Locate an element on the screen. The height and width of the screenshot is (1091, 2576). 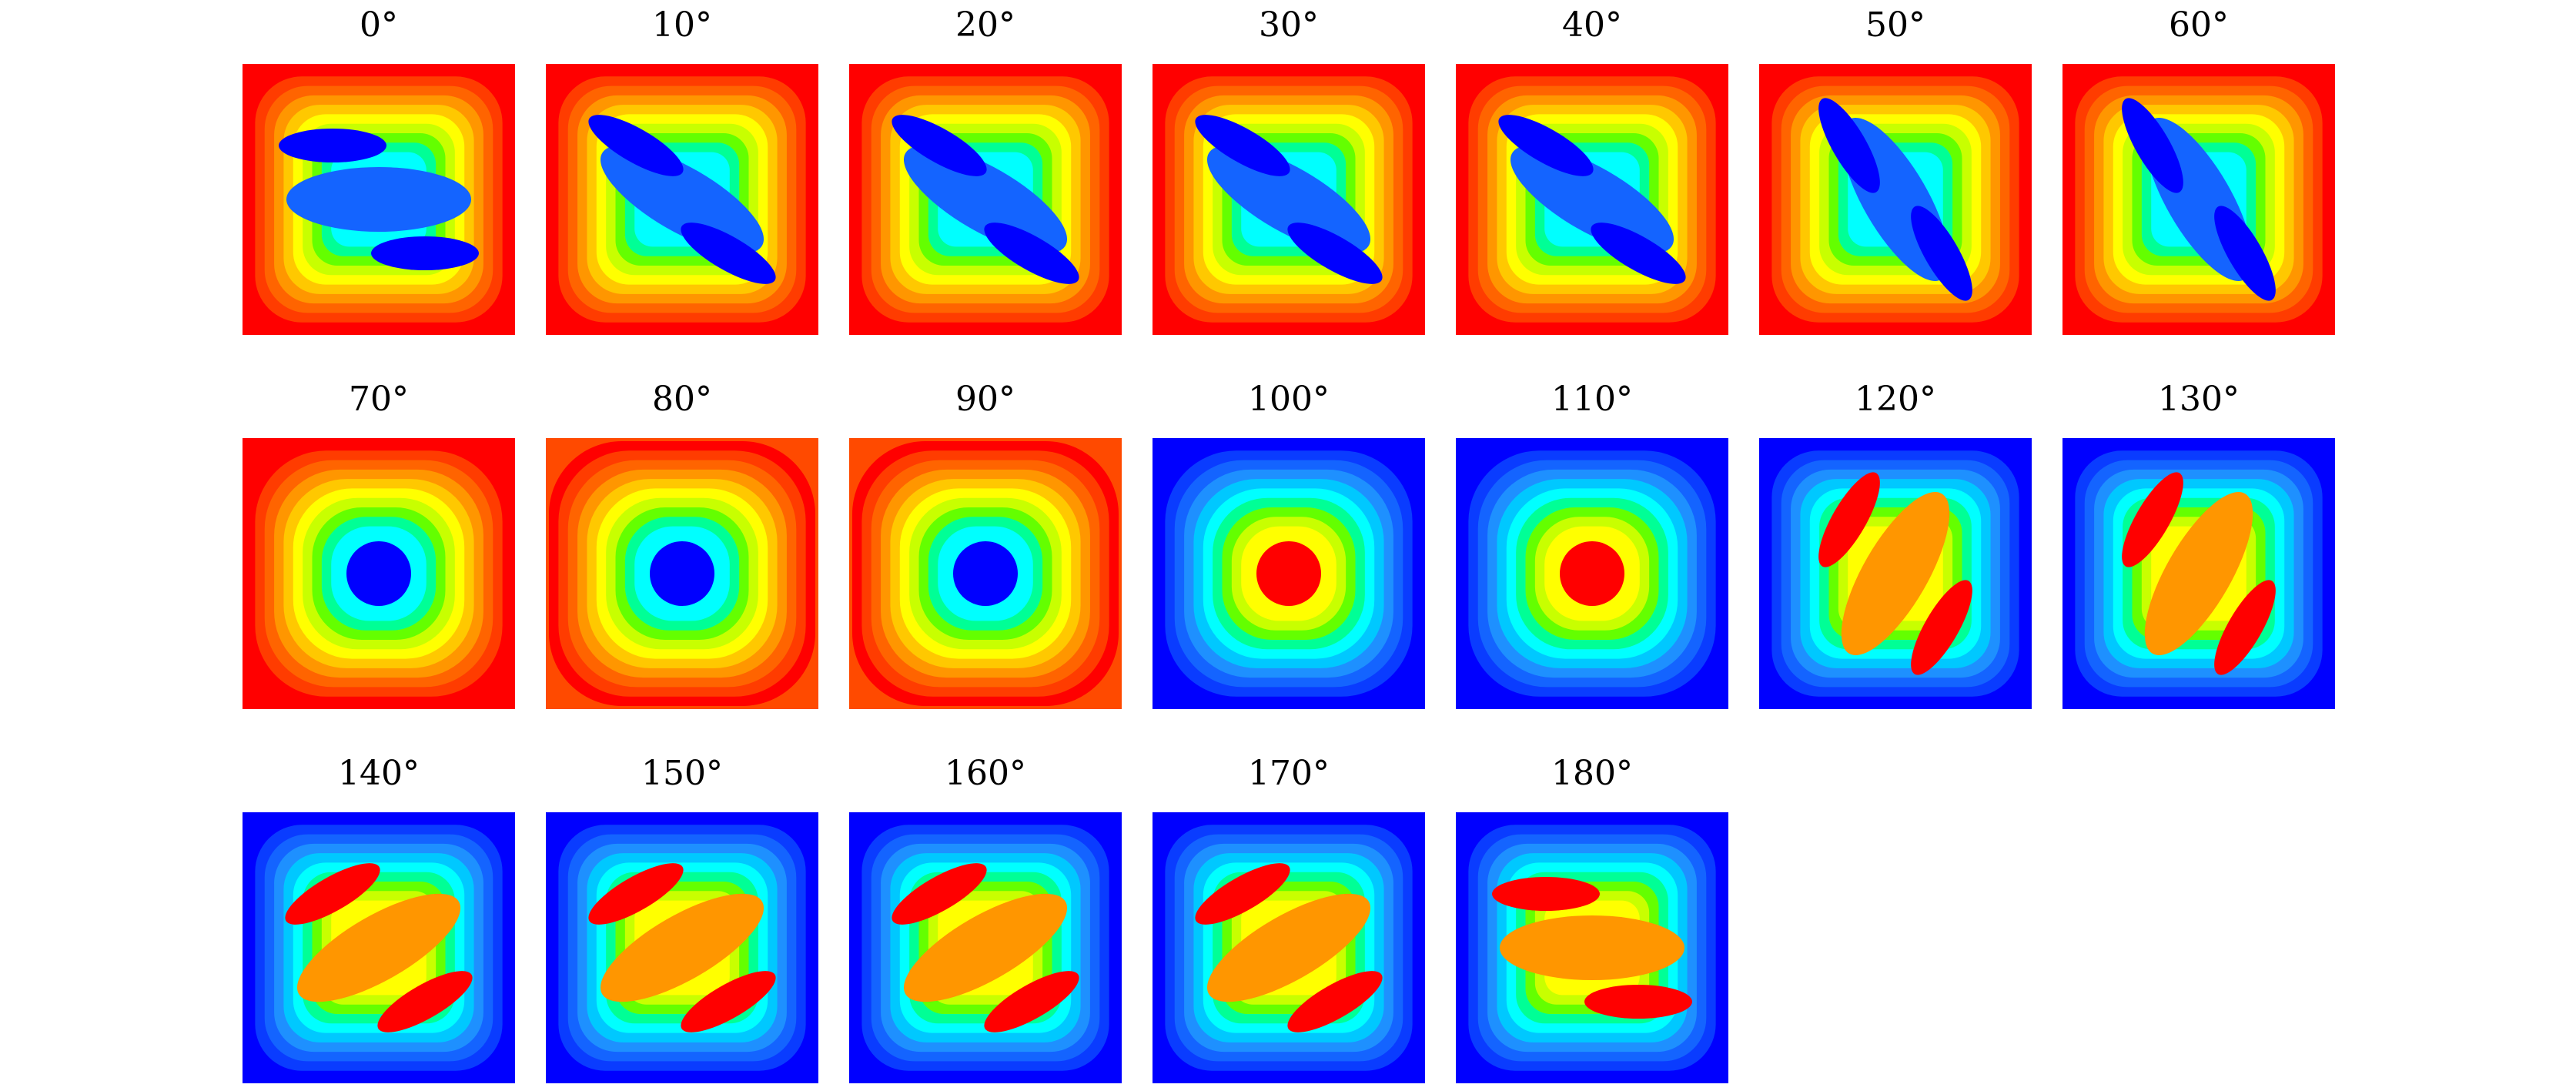
panel-title: 30° is located at coordinates (1289, 25).